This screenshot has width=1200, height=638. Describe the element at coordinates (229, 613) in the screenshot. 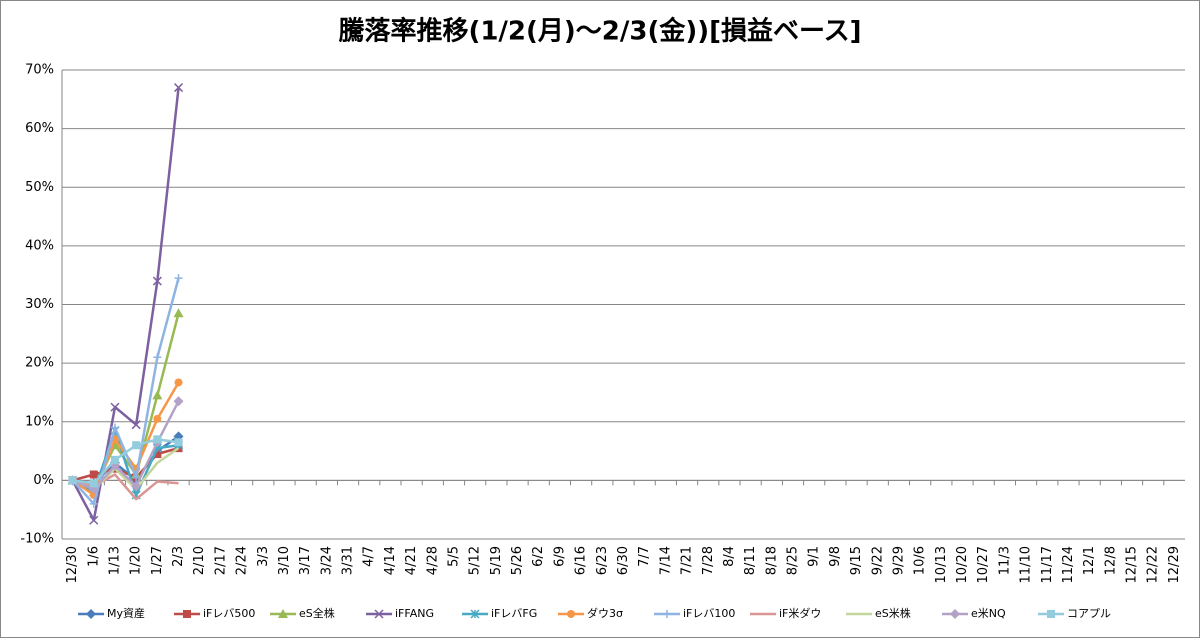

I see `legend-label: iFレバ500` at that location.